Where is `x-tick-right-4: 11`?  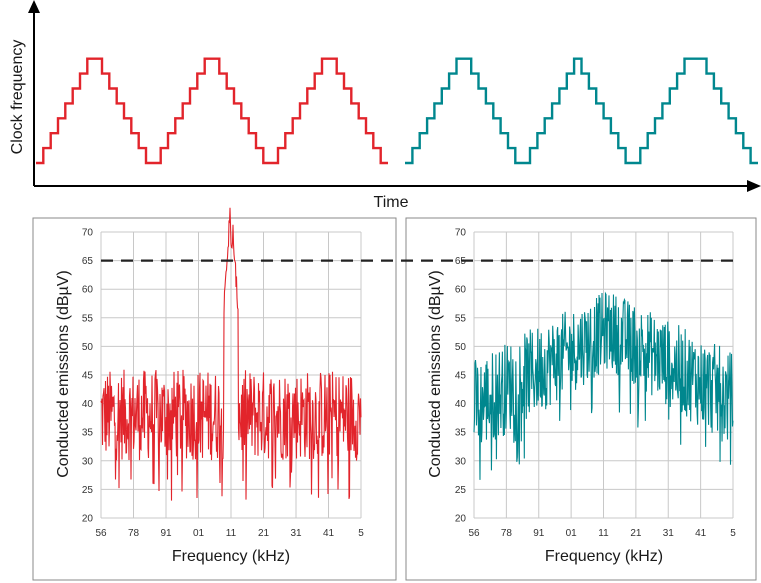 x-tick-right-4: 11 is located at coordinates (603, 533).